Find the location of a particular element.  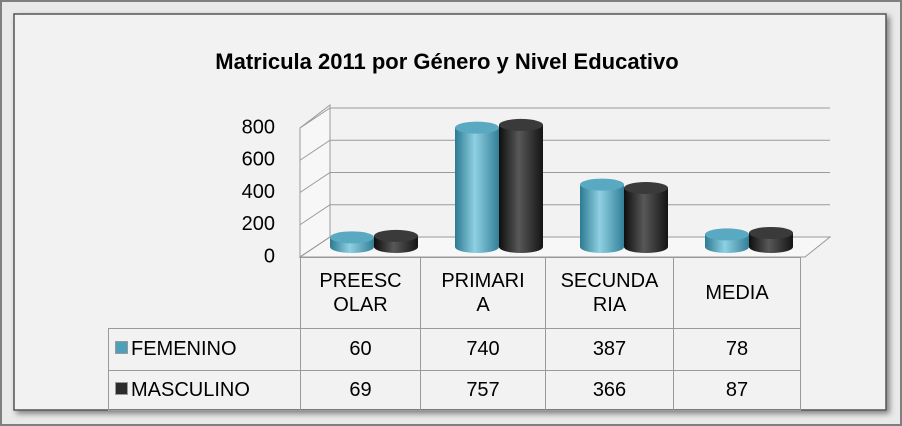

legend-cell: MASCULINO is located at coordinates (204, 390).